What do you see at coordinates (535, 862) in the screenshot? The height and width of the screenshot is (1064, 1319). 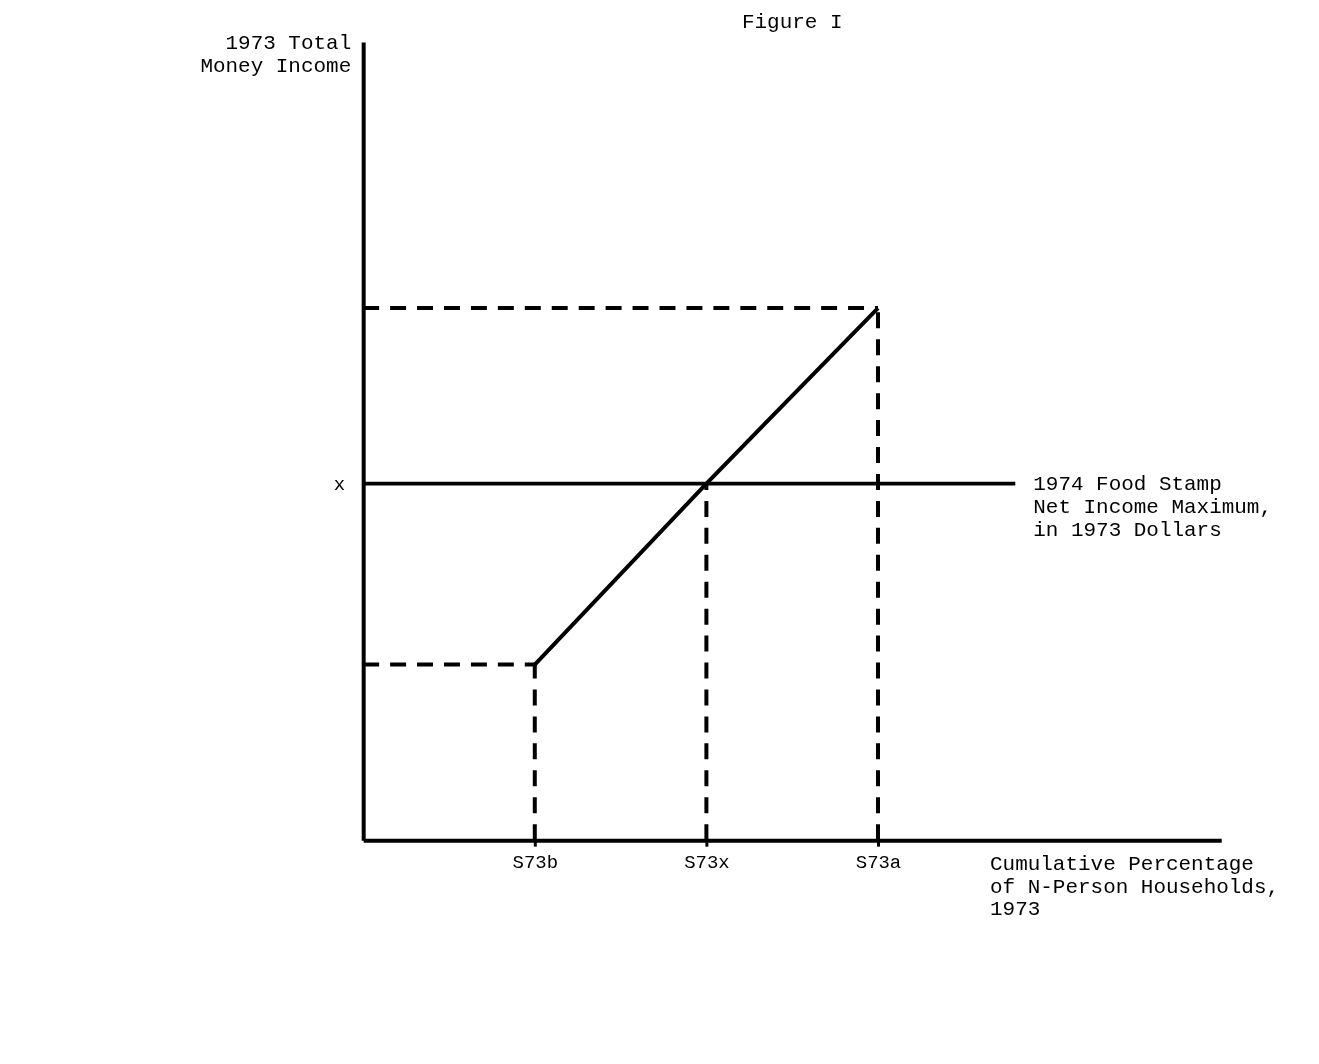 I see `x-tick-label: S73b` at bounding box center [535, 862].